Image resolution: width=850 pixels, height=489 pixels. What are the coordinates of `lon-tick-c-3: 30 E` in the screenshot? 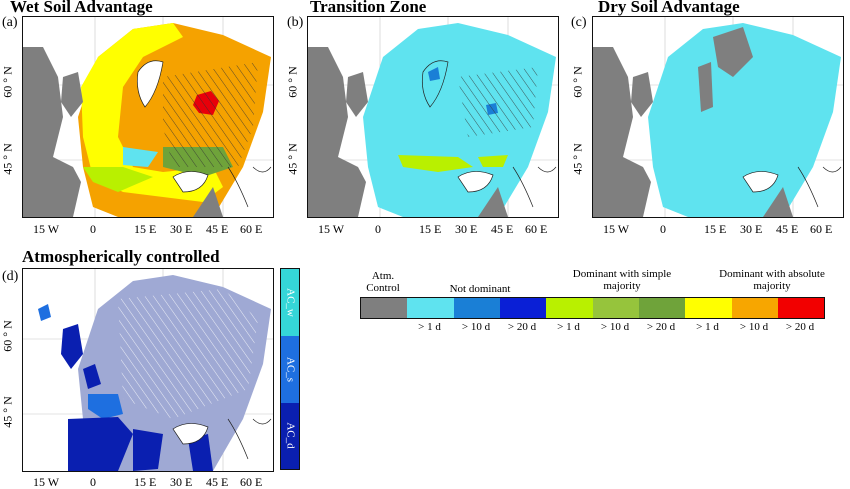 It's located at (751, 229).